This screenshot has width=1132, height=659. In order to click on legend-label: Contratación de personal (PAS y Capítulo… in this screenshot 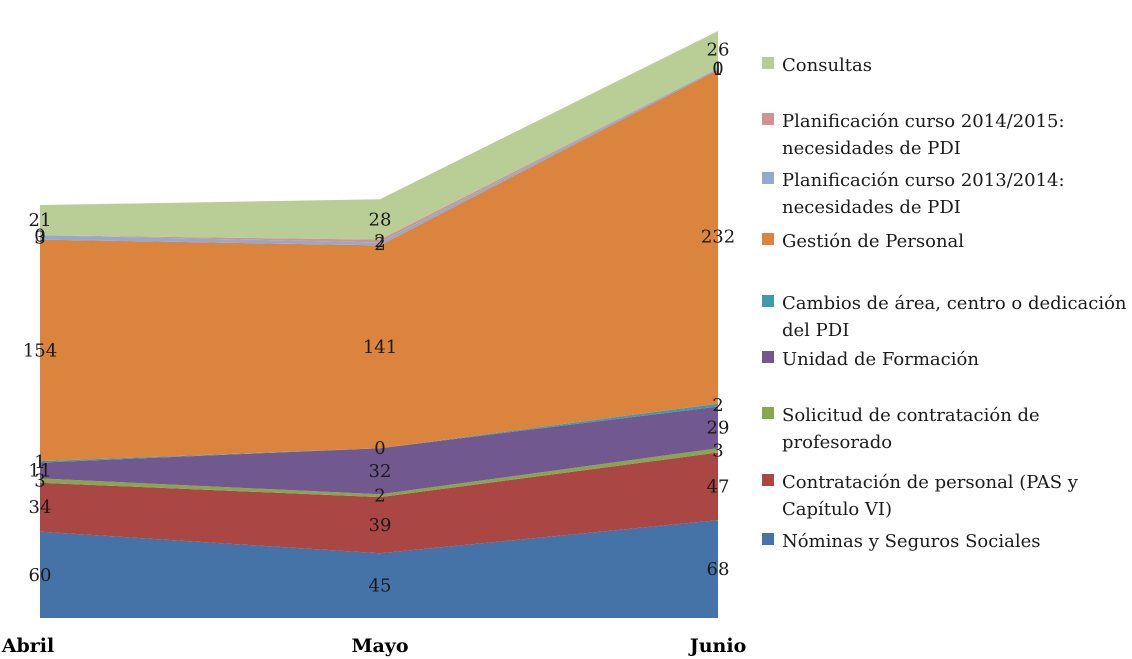, I will do `click(930, 496)`.